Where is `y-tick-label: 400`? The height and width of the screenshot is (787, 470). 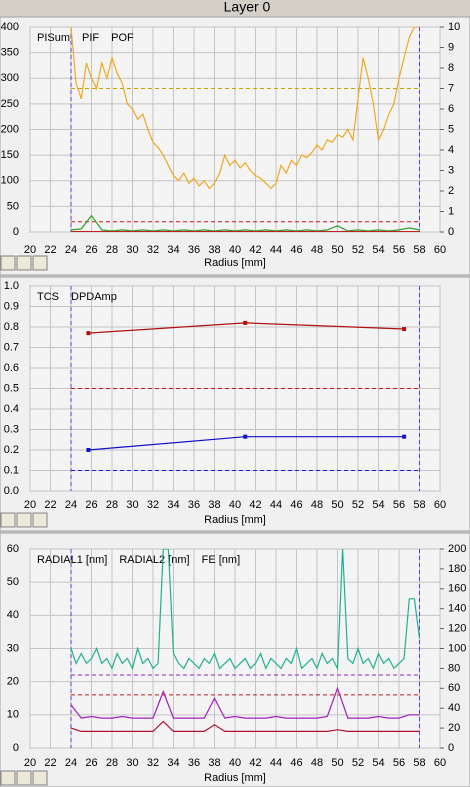 y-tick-label: 400 is located at coordinates (10, 27).